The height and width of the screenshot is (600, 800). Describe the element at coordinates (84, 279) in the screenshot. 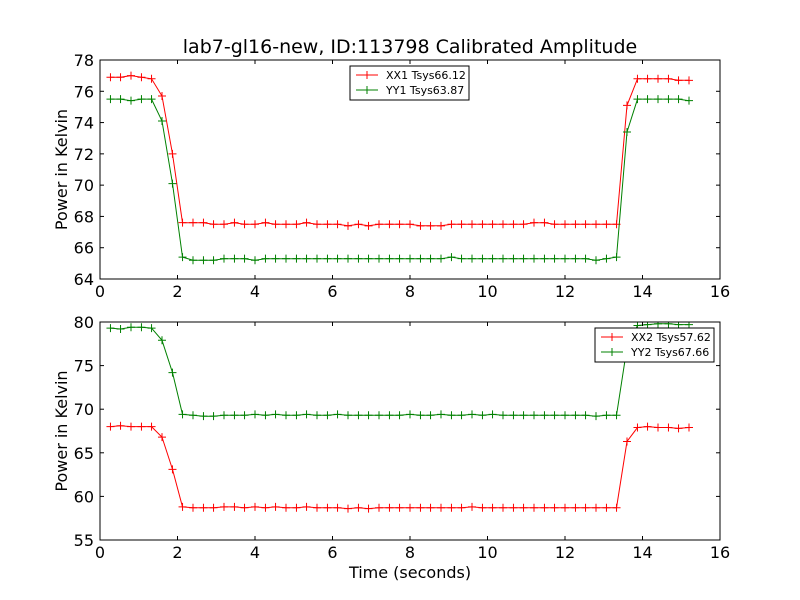

I see `y-tick-label: 64` at that location.